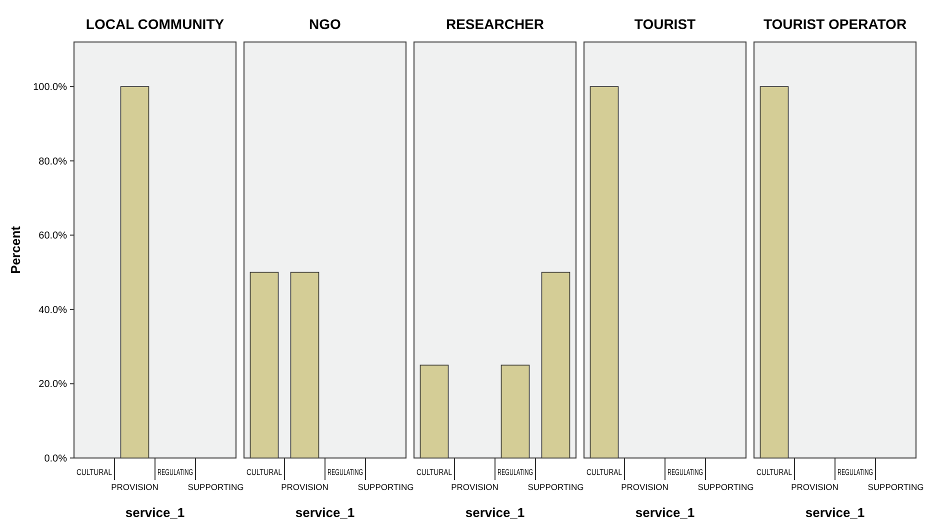  I want to click on y-axis-title: Percent, so click(15, 249).